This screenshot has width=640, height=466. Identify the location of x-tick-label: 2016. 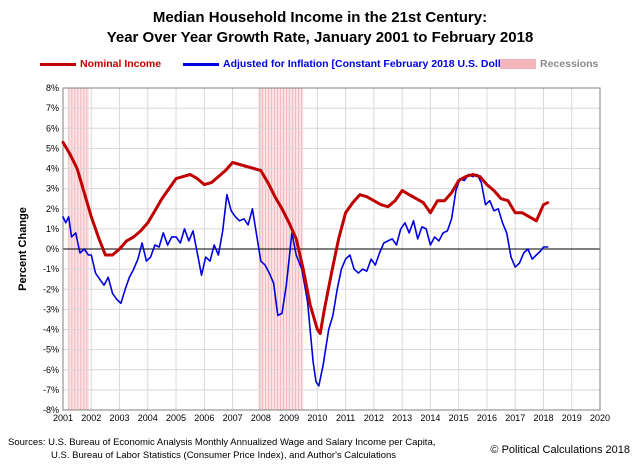
(487, 418).